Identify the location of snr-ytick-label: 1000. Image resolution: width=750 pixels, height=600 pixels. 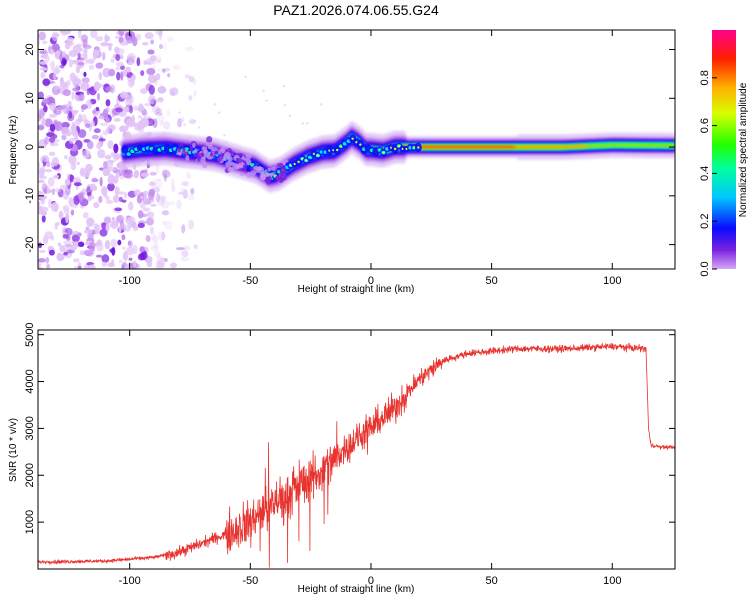
(30, 522).